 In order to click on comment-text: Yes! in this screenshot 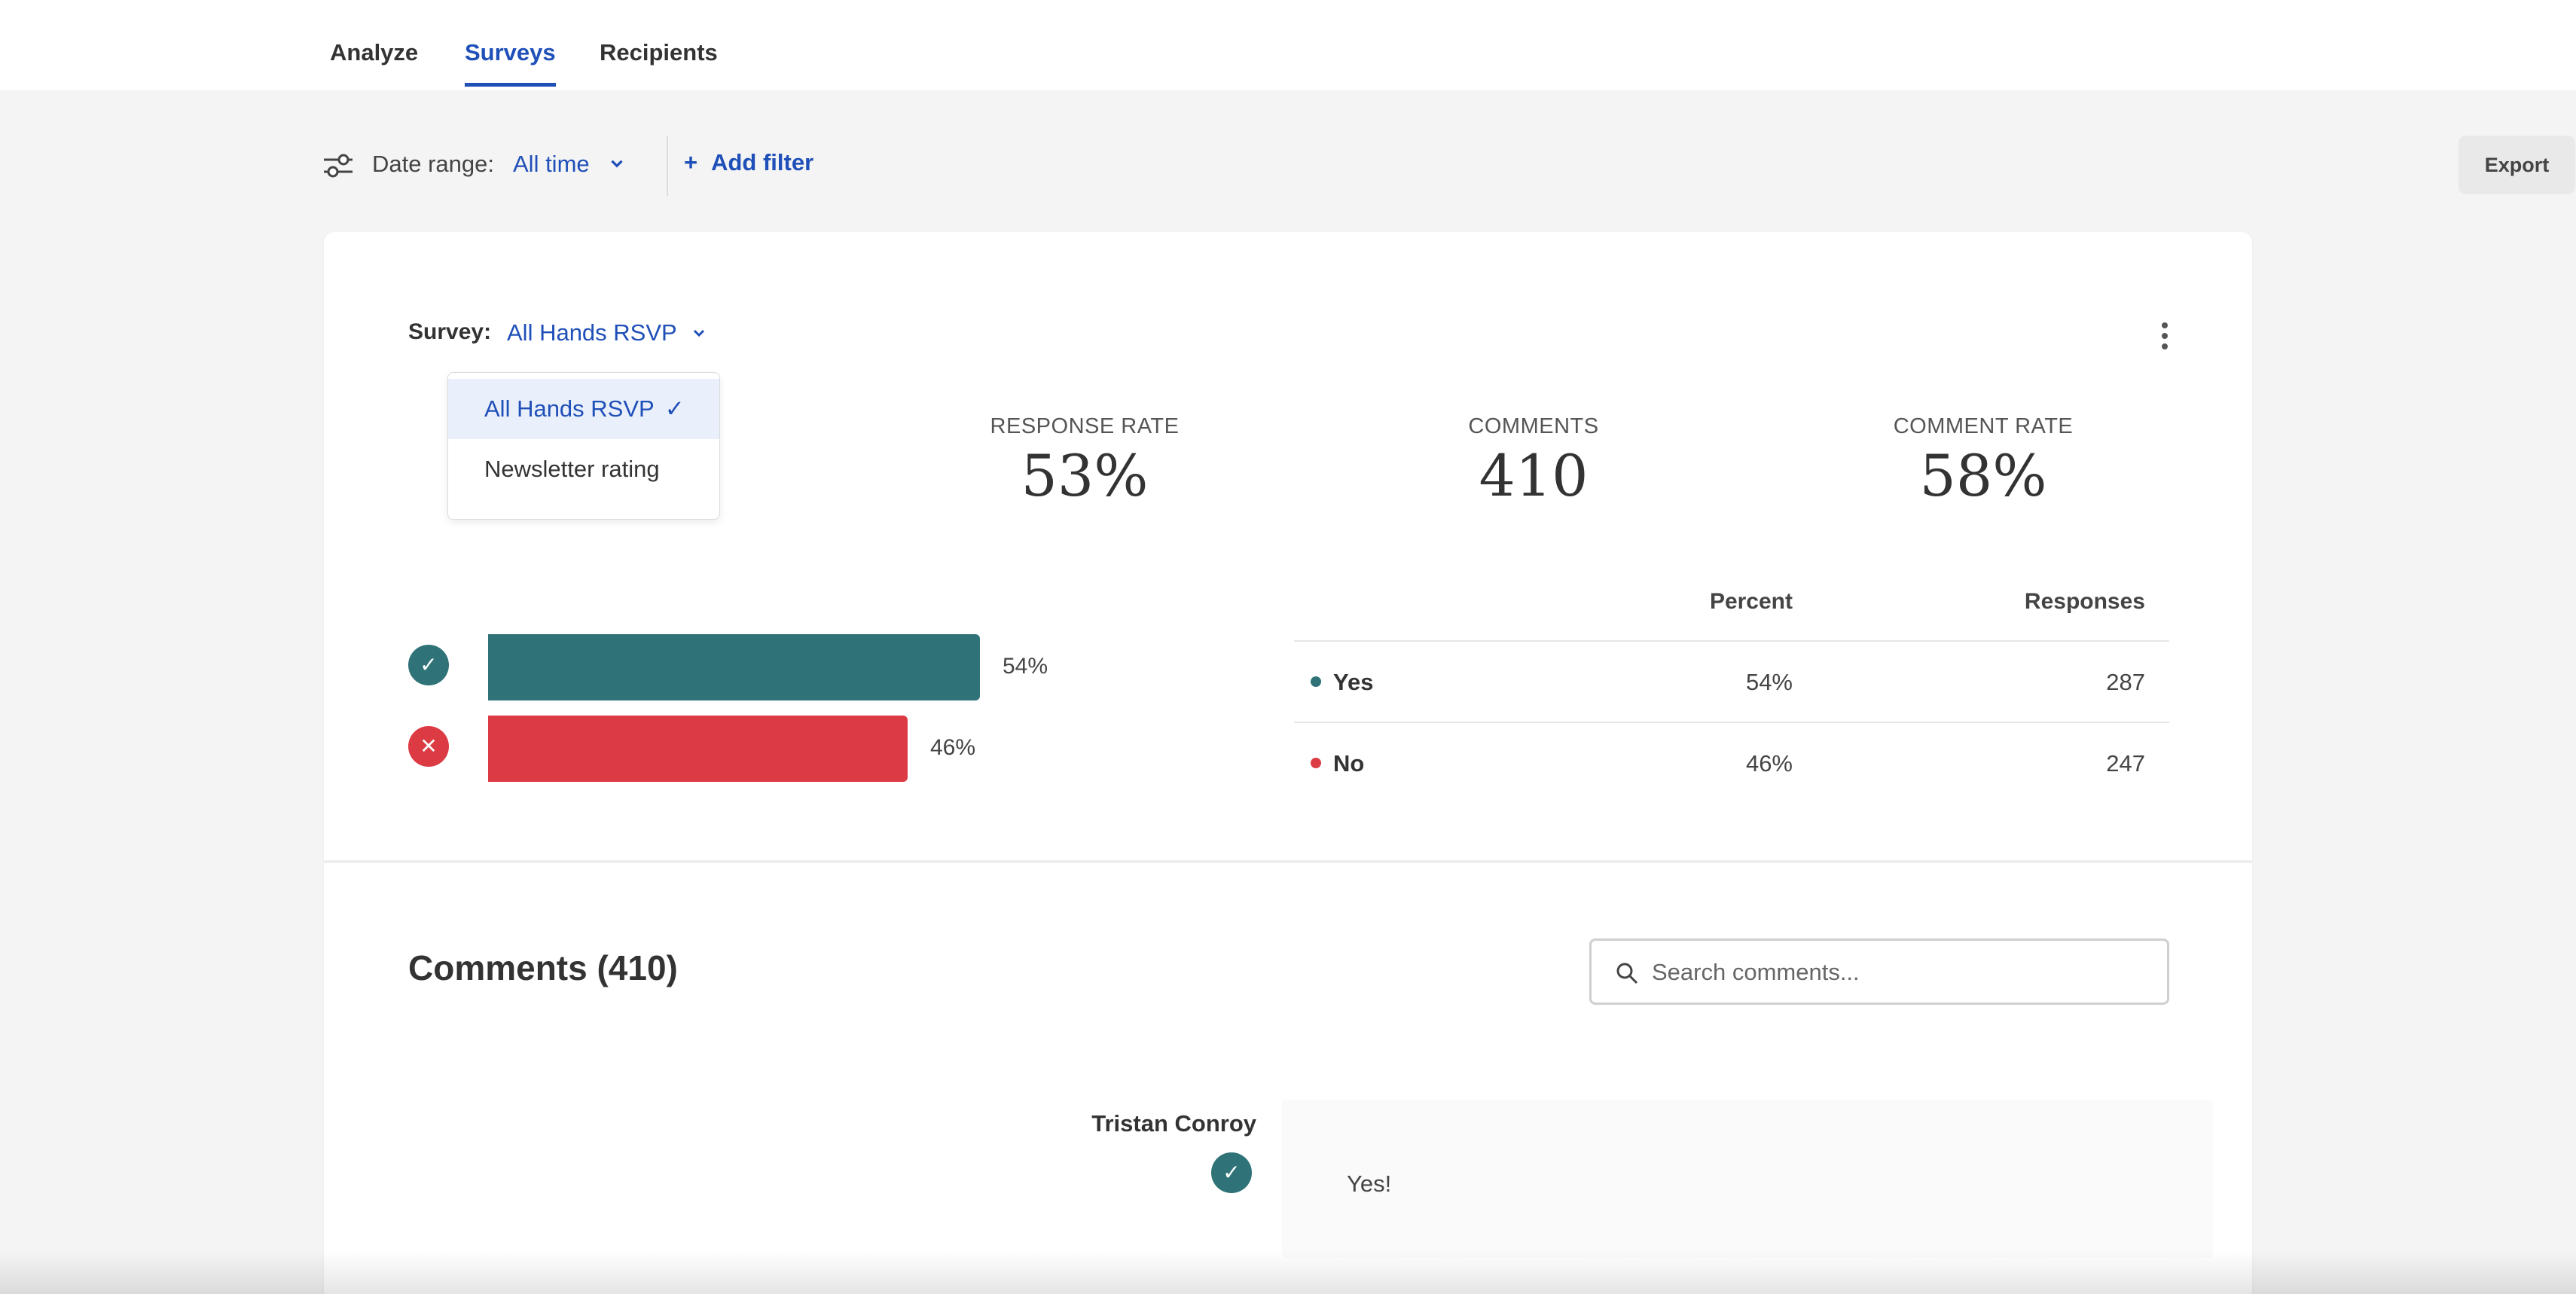, I will do `click(1370, 1183)`.